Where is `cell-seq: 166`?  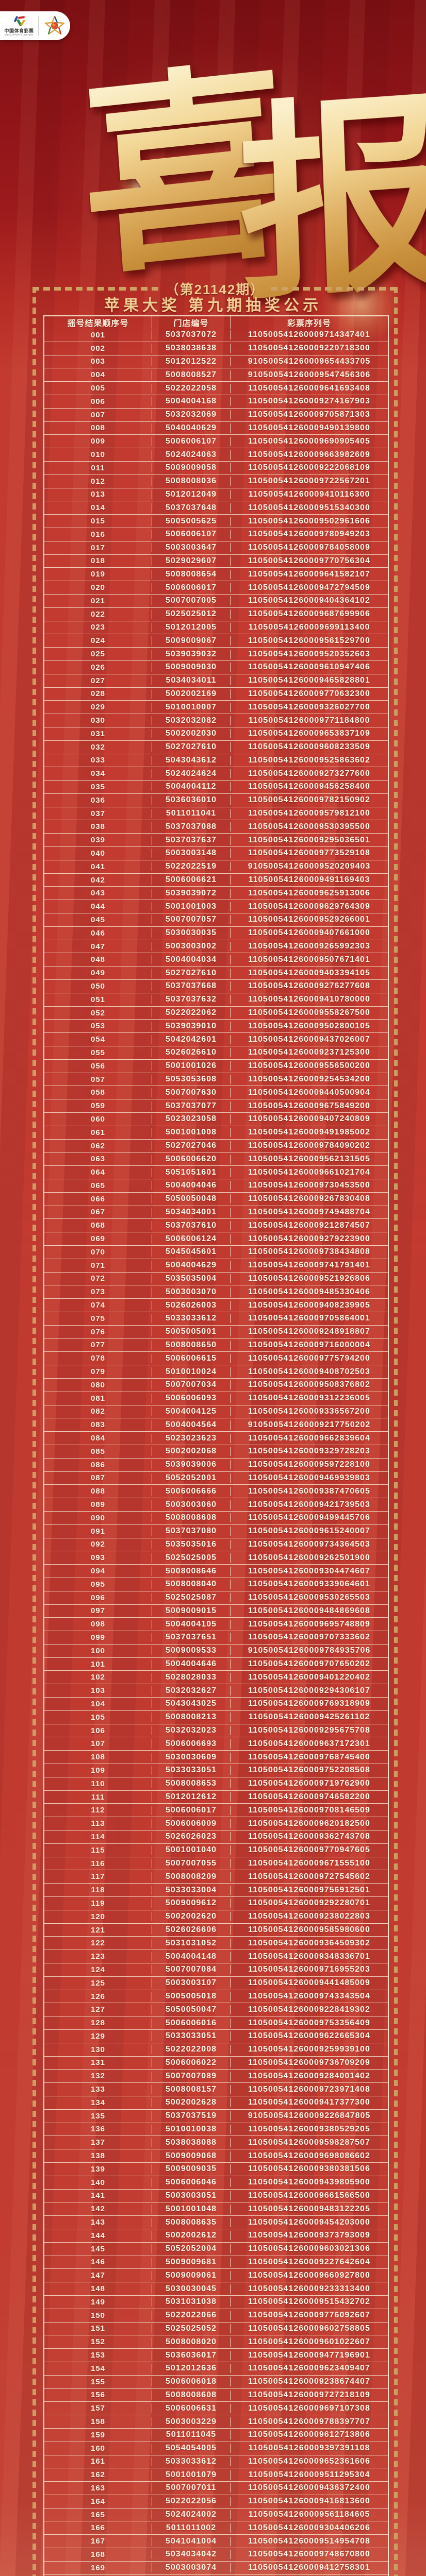
cell-seq: 166 is located at coordinates (98, 2528).